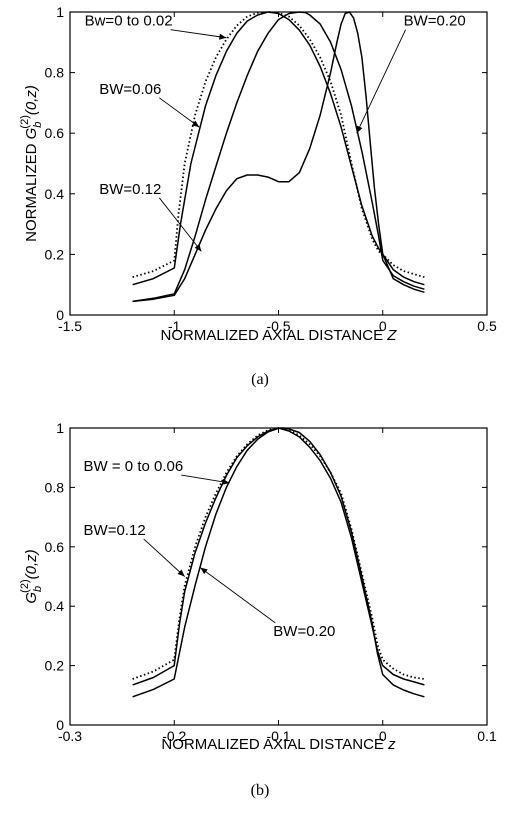 This screenshot has width=520, height=814. What do you see at coordinates (174, 736) in the screenshot?
I see `x-tick-label: -0.2` at bounding box center [174, 736].